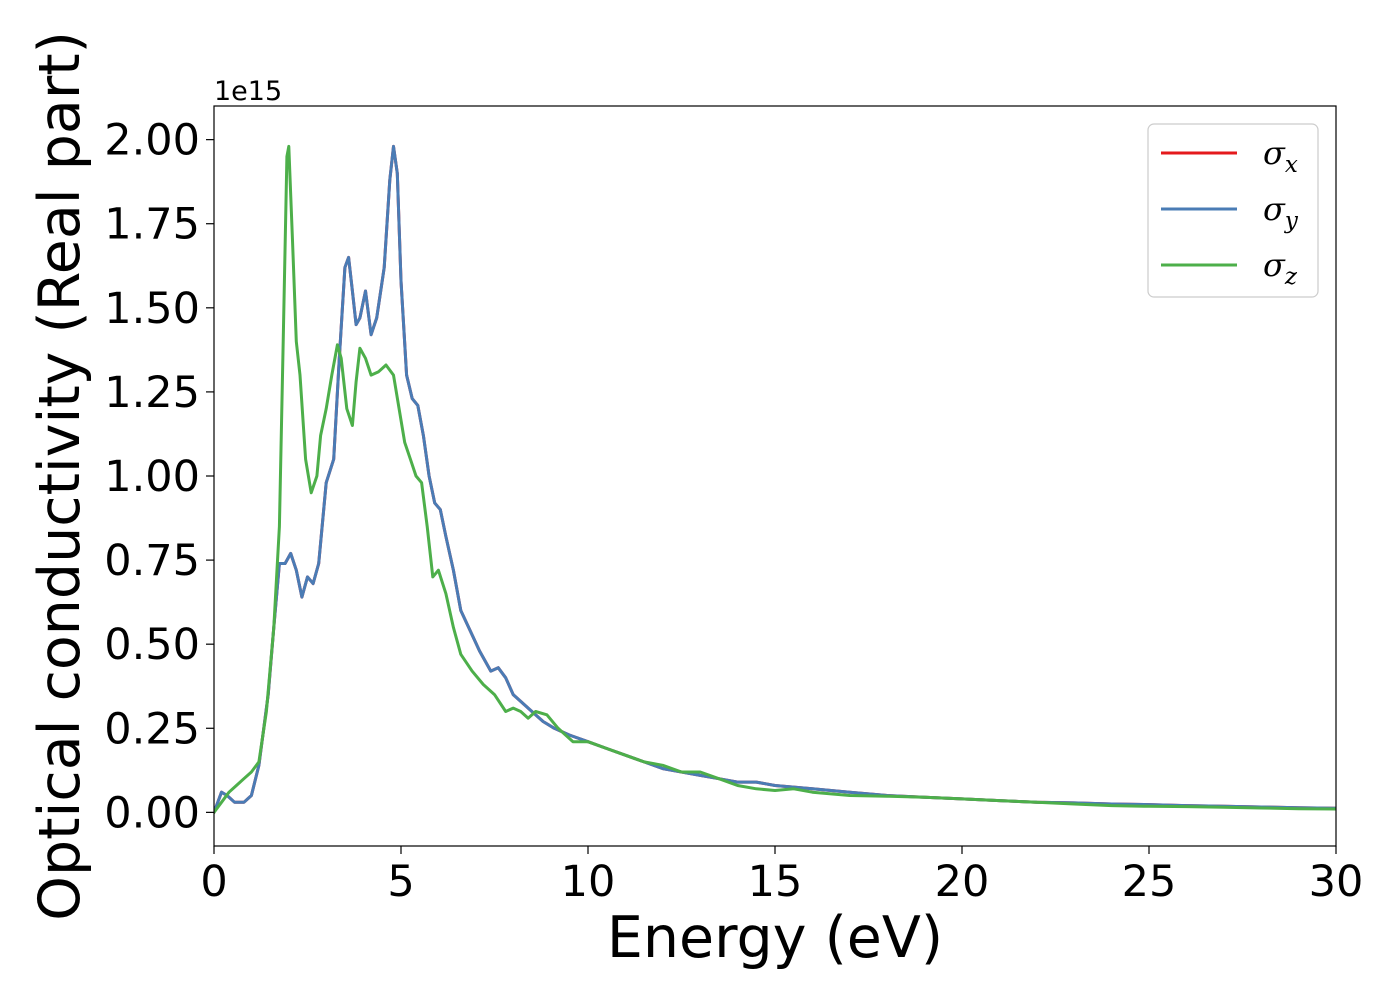  Describe the element at coordinates (962, 882) in the screenshot. I see `x-tick-label: 20` at that location.